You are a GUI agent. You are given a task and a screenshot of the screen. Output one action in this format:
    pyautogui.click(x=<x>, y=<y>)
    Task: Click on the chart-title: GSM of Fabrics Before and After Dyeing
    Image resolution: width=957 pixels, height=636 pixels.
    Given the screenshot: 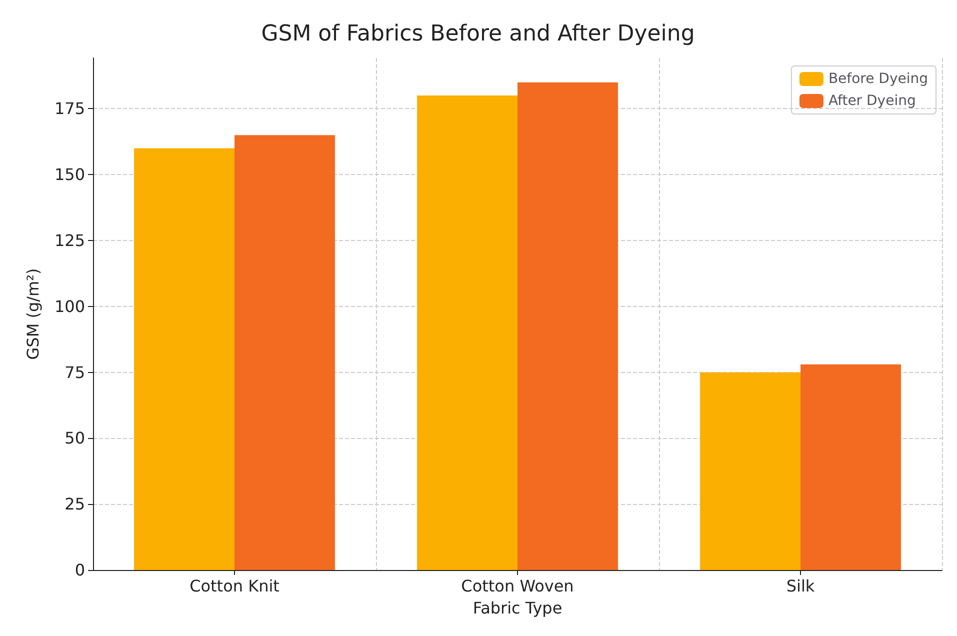 What is the action you would take?
    pyautogui.click(x=478, y=34)
    